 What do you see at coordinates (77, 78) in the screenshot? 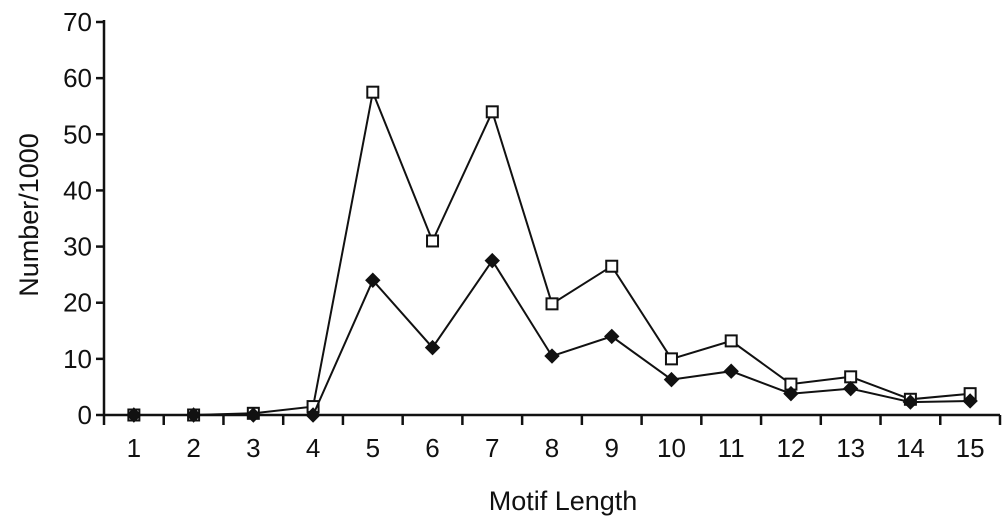
I see `y-tick-label: 60` at bounding box center [77, 78].